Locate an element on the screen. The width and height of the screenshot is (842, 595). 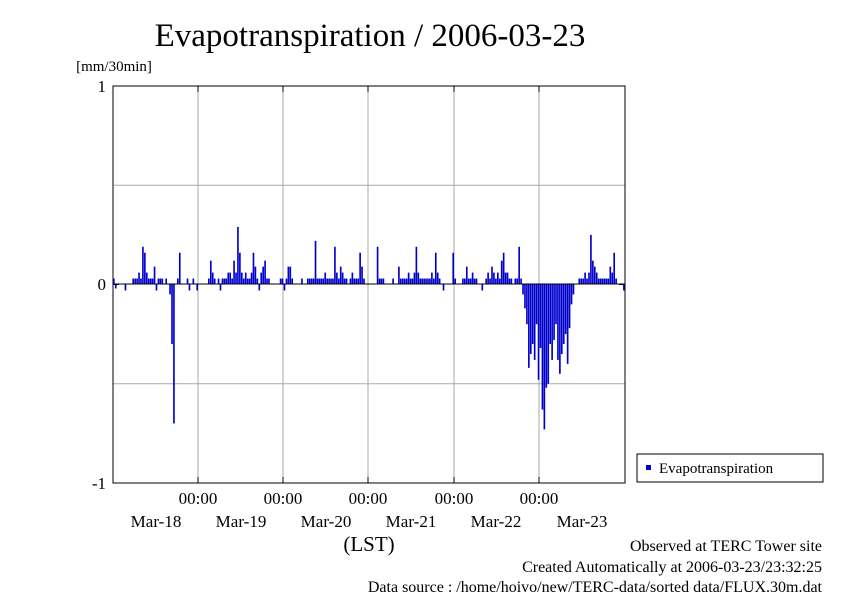
y-tick-label-bottom: -1 is located at coordinates (99, 483).